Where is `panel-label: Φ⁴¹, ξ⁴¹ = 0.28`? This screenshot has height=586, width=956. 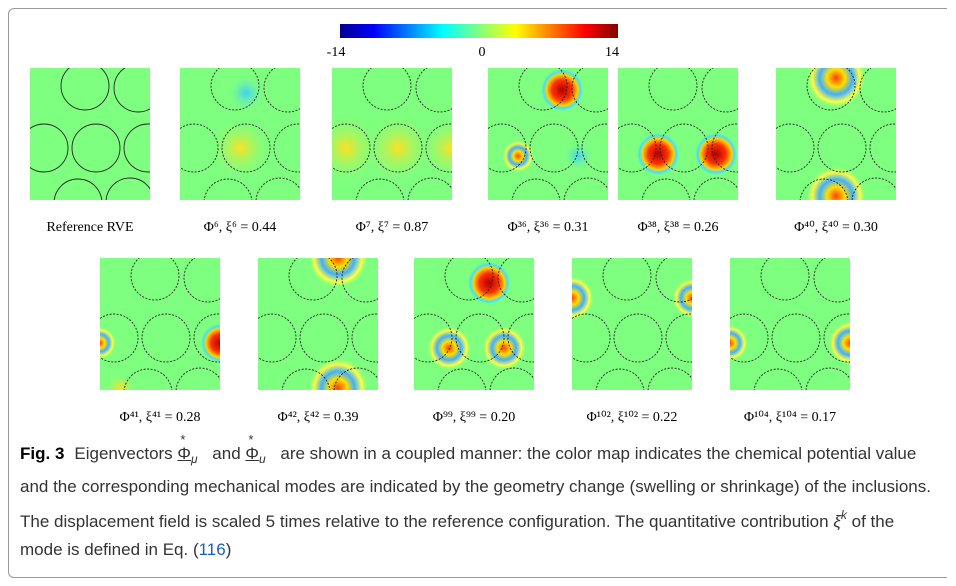
panel-label: Φ⁴¹, ξ⁴¹ = 0.28 is located at coordinates (159, 417).